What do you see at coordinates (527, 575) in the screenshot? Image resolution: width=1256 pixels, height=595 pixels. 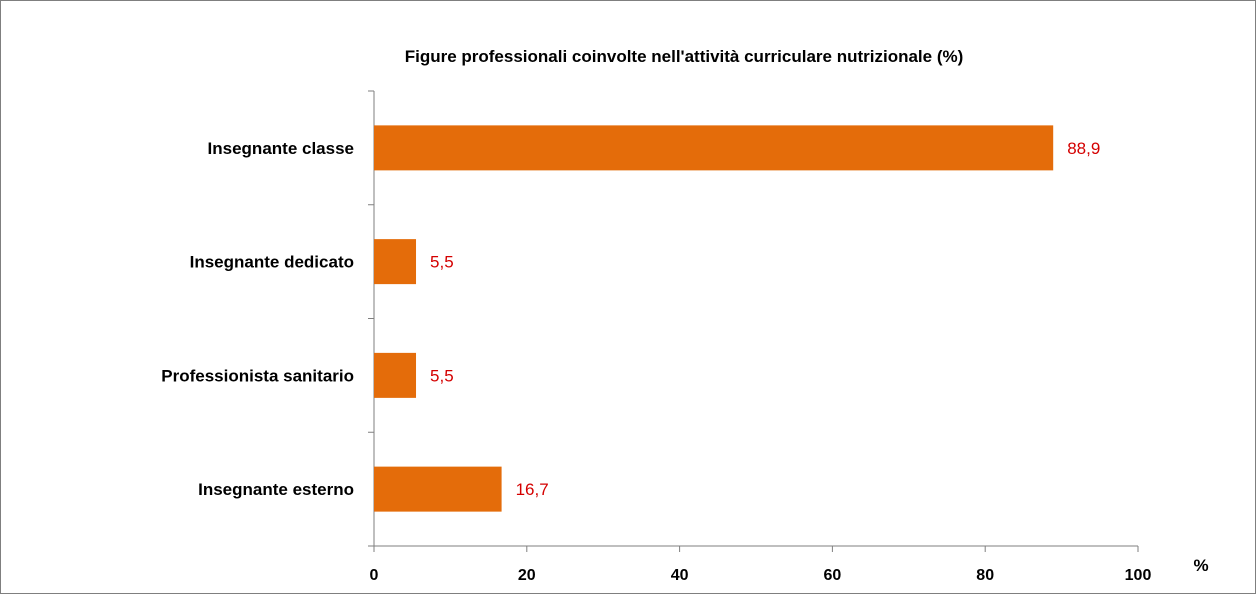 I see `x-tick-label: 20` at bounding box center [527, 575].